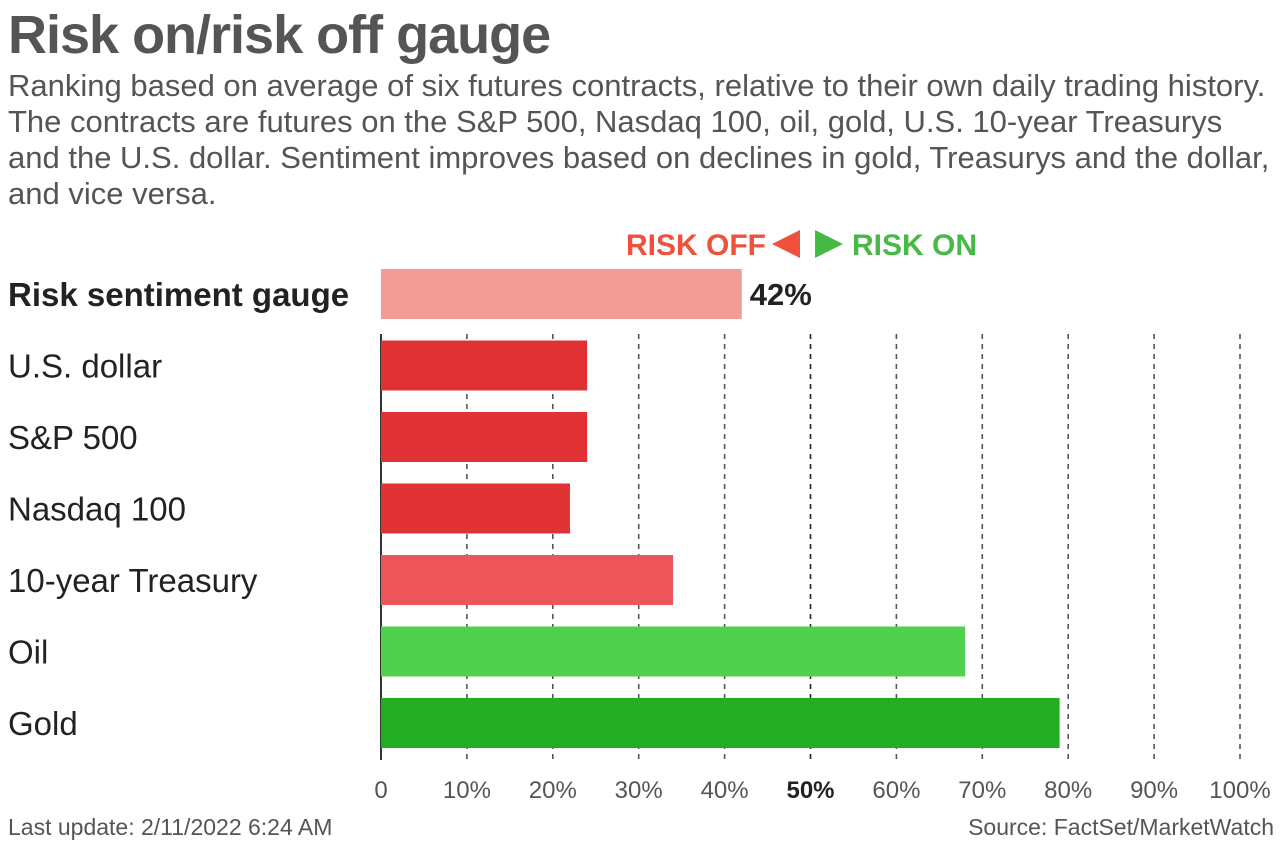 Image resolution: width=1280 pixels, height=844 pixels. What do you see at coordinates (781, 294) in the screenshot?
I see `value-label-risk-sentiment-gauge: 42%` at bounding box center [781, 294].